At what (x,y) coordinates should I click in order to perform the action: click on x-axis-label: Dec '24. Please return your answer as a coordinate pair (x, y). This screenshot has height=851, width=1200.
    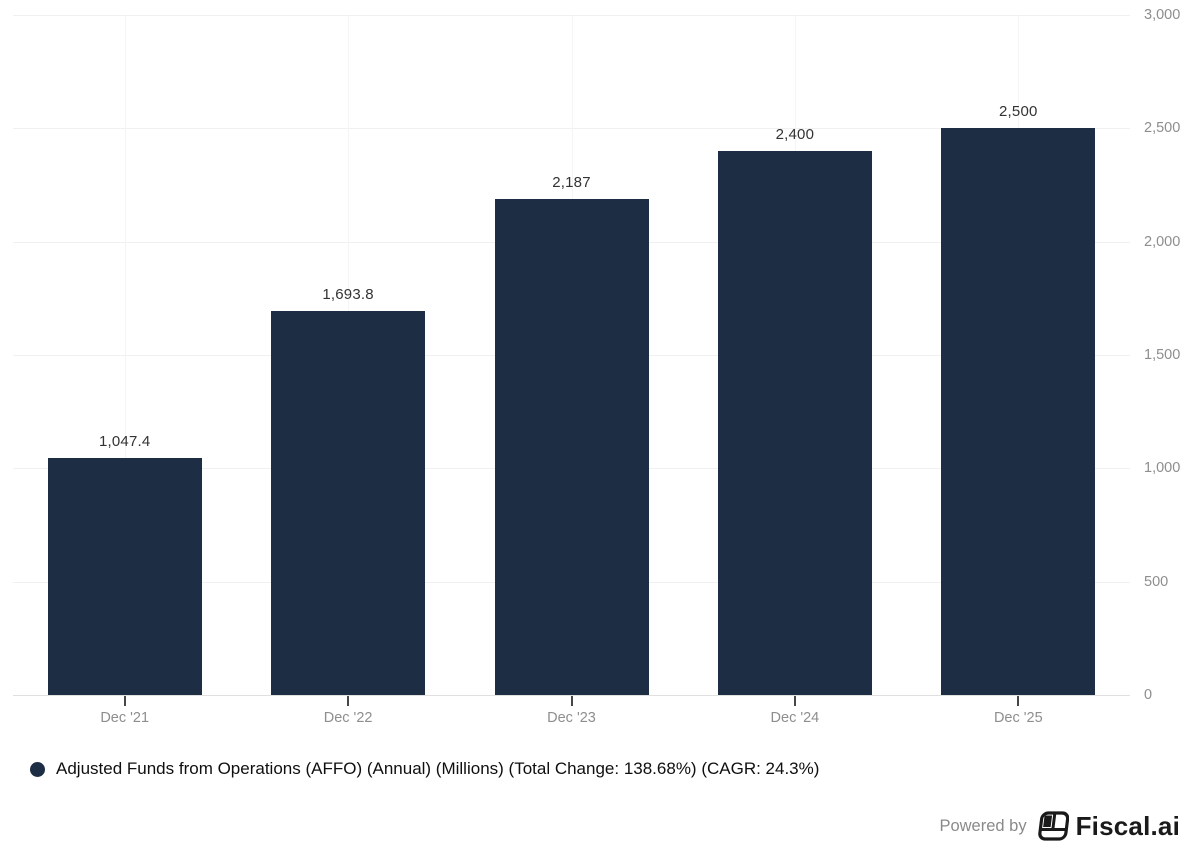
    Looking at the image, I should click on (795, 718).